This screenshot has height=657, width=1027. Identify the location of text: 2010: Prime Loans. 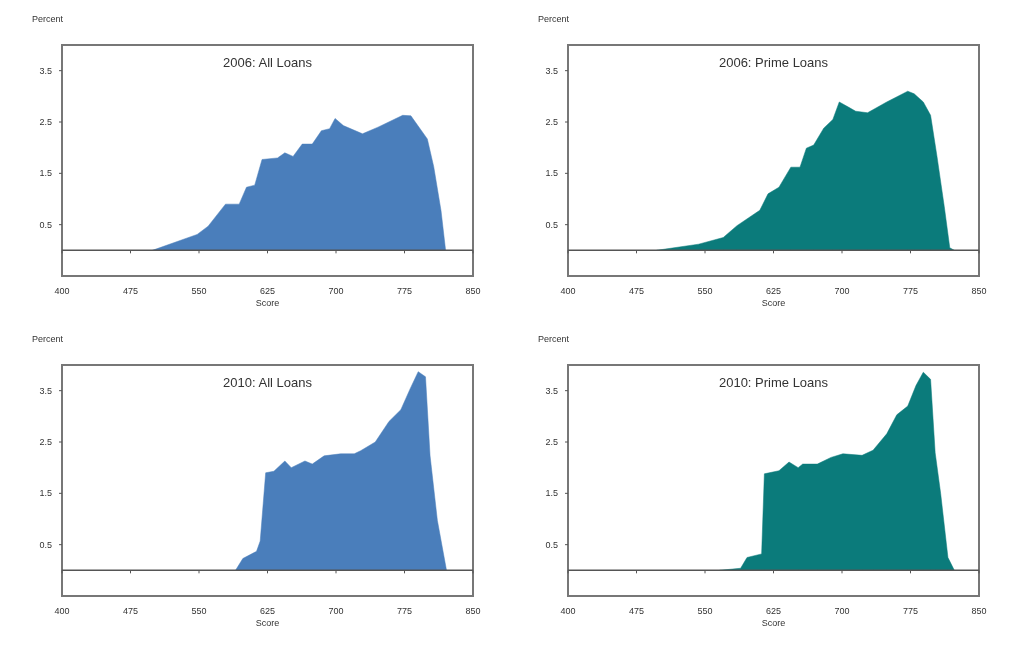
(773, 382).